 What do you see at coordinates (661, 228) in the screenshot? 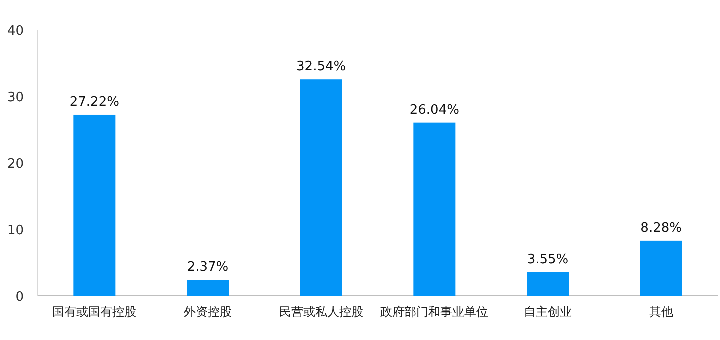
I see `data-label: 8.28%` at bounding box center [661, 228].